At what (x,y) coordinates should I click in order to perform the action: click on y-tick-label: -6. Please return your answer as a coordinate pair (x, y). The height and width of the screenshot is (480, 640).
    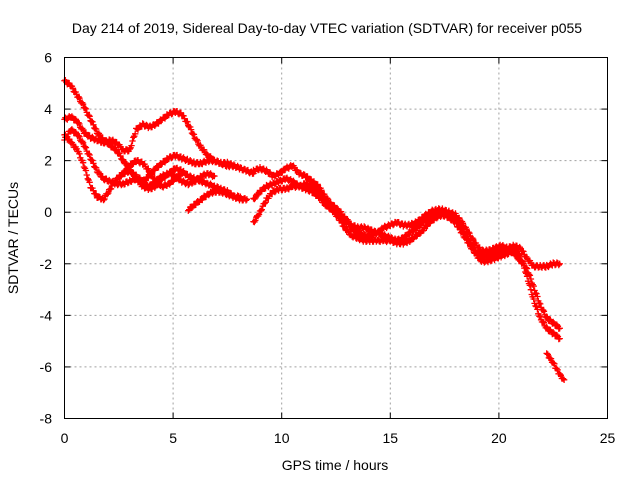
    Looking at the image, I should click on (46, 367).